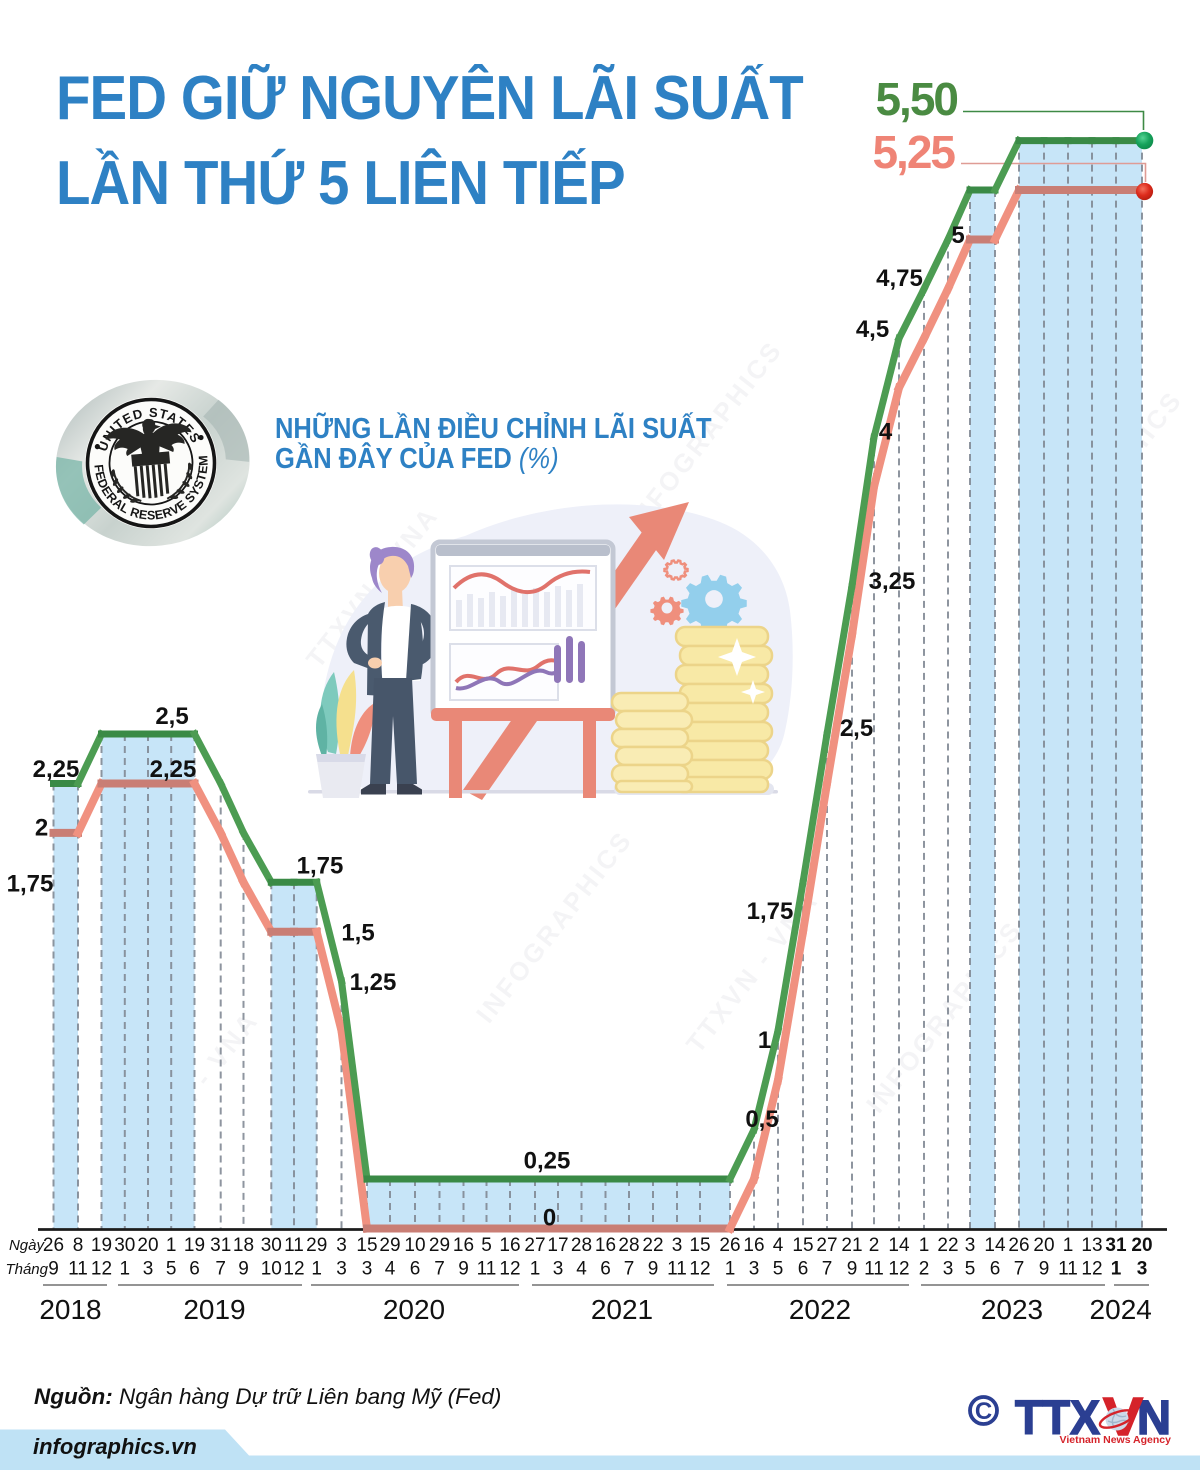 The image size is (1200, 1475). Describe the element at coordinates (1154, 1418) in the screenshot. I see `svg-text: N` at that location.